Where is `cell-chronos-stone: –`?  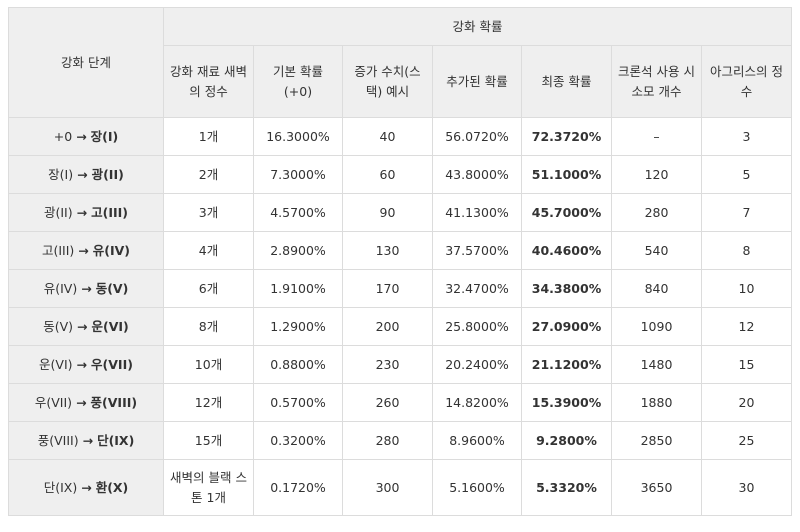
cell-chronos-stone: – is located at coordinates (656, 136).